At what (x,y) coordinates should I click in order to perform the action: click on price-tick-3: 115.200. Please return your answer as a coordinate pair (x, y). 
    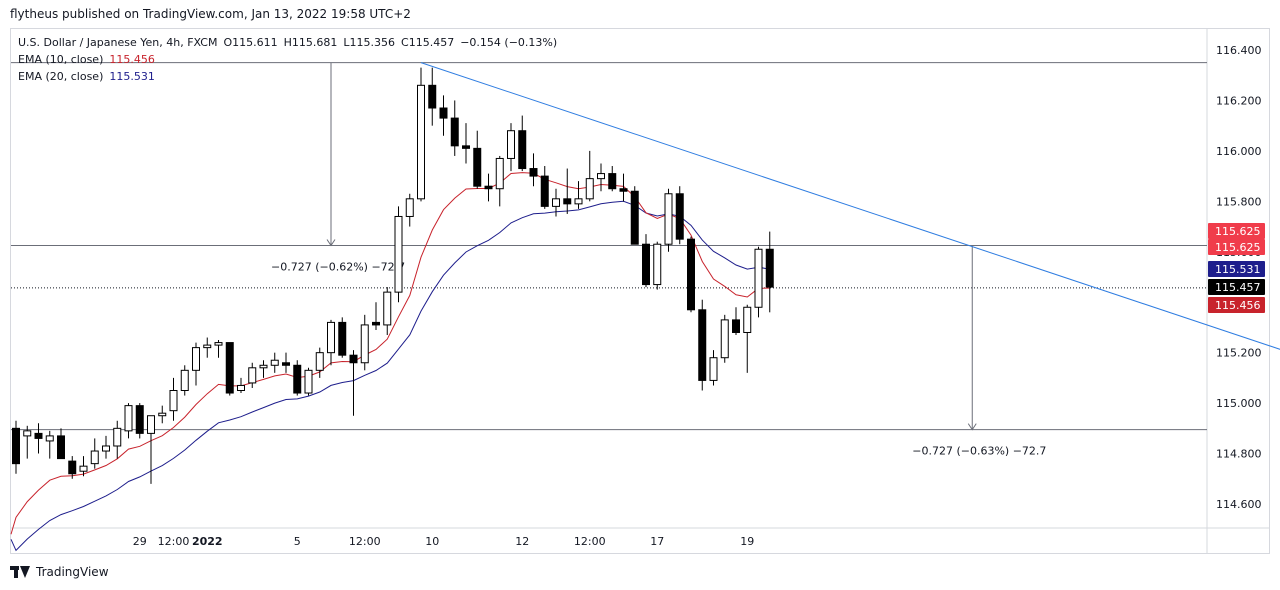
    Looking at the image, I should click on (1239, 353).